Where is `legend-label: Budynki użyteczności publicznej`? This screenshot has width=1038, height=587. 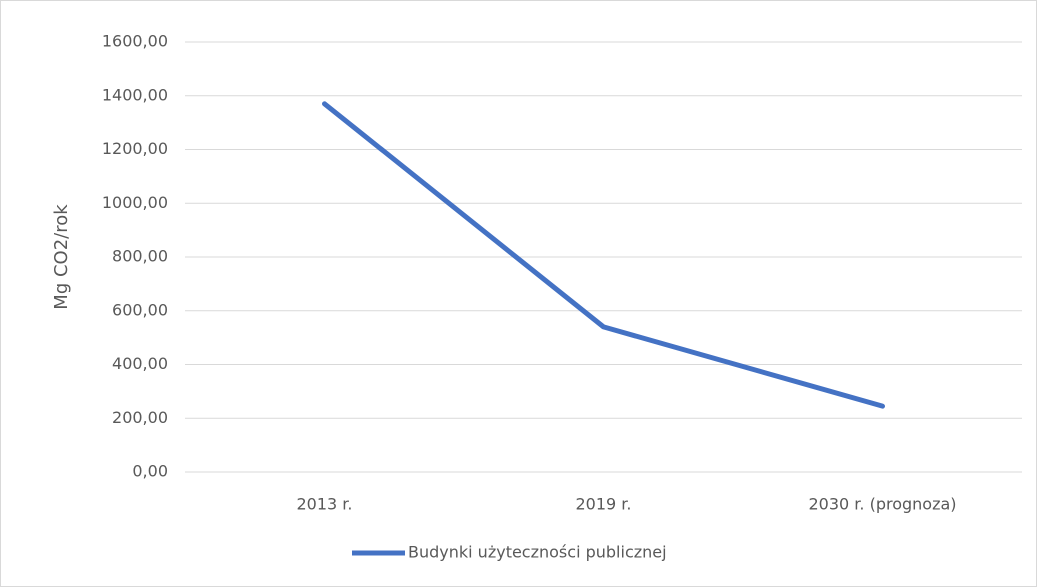 legend-label: Budynki użyteczności publicznej is located at coordinates (537, 552).